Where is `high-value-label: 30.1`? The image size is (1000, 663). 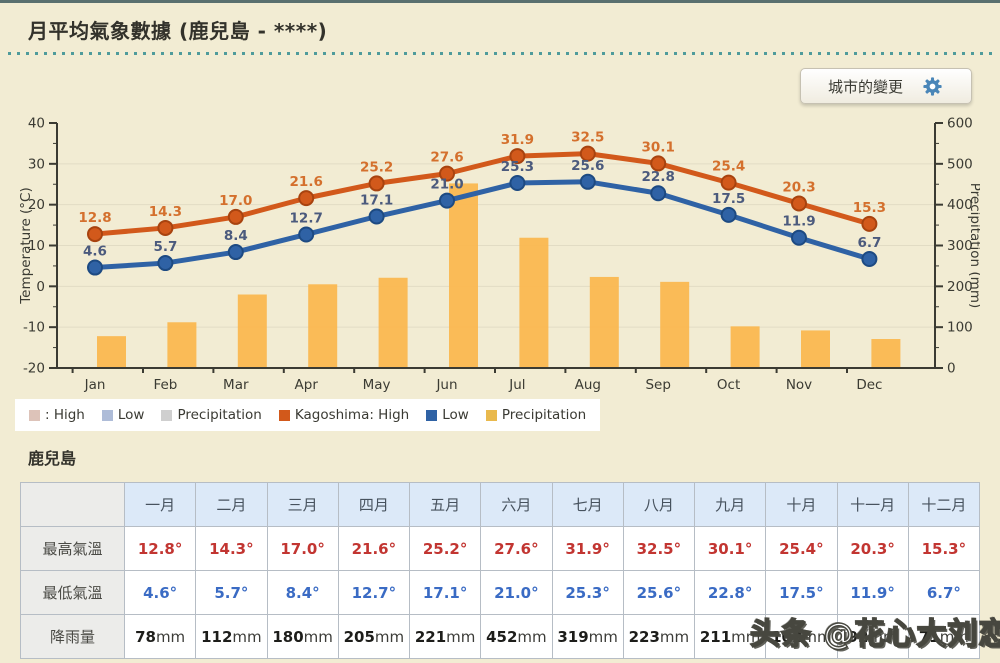 high-value-label: 30.1 is located at coordinates (658, 147).